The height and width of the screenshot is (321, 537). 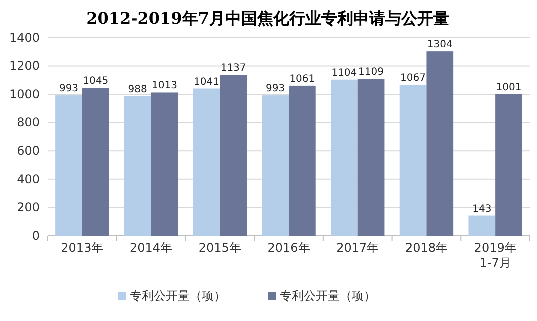 What do you see at coordinates (303, 79) in the screenshot?
I see `data-label: 1061` at bounding box center [303, 79].